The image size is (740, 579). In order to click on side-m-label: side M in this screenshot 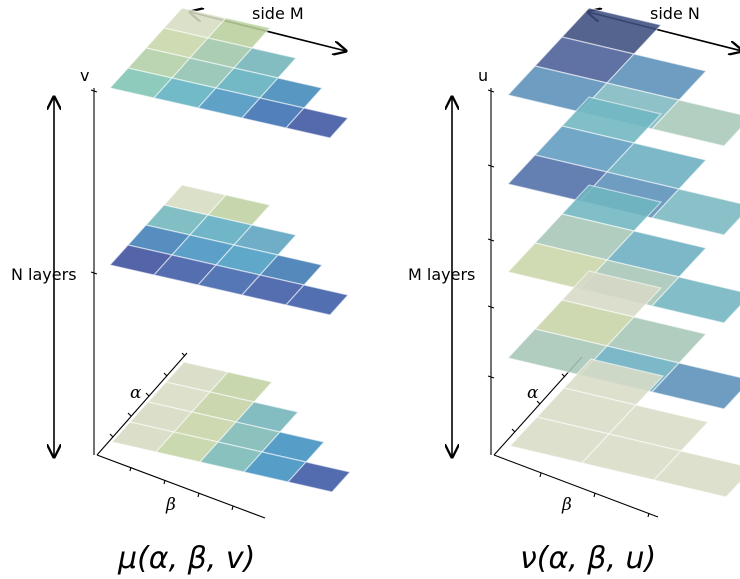, I will do `click(278, 13)`.